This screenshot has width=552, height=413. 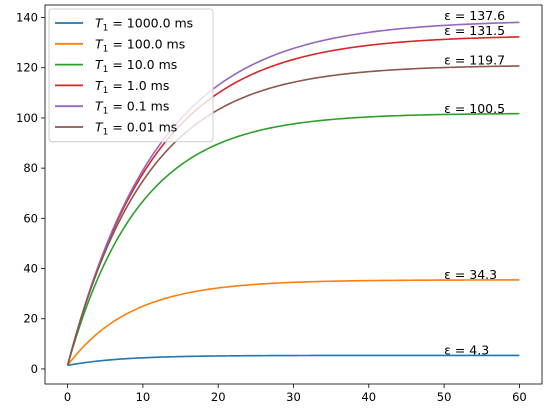 I want to click on legend-label: T1 = 10.0 ms, so click(x=136, y=66).